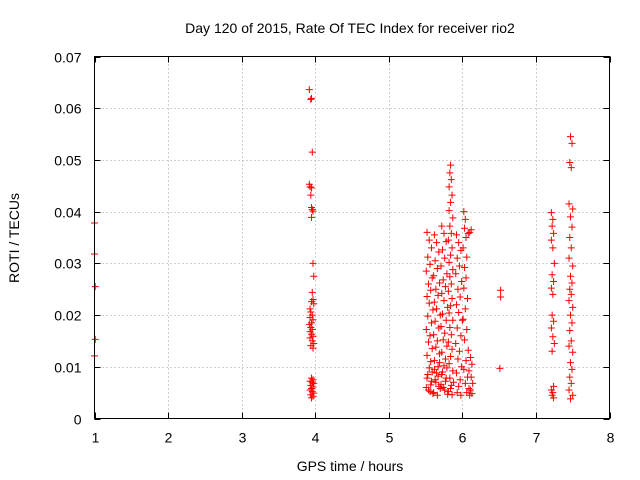 The height and width of the screenshot is (480, 640). I want to click on x-tick-label: 8, so click(611, 438).